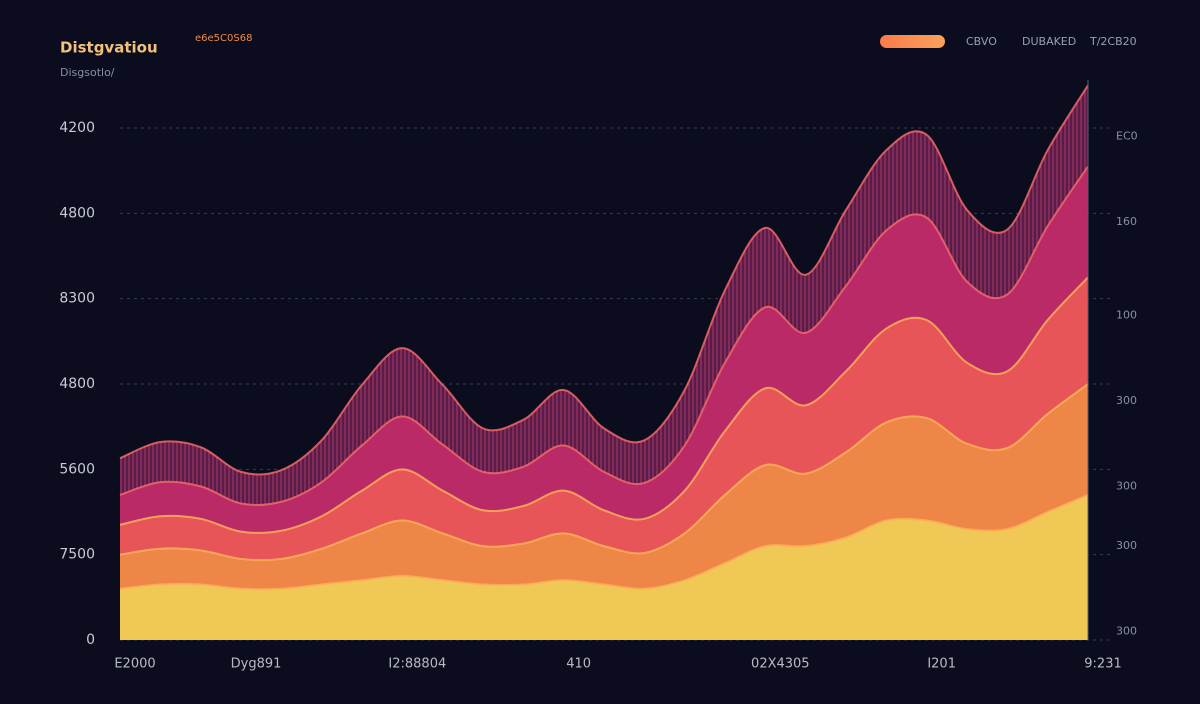 The height and width of the screenshot is (704, 1200). I want to click on y-tick-label: 0, so click(90, 640).